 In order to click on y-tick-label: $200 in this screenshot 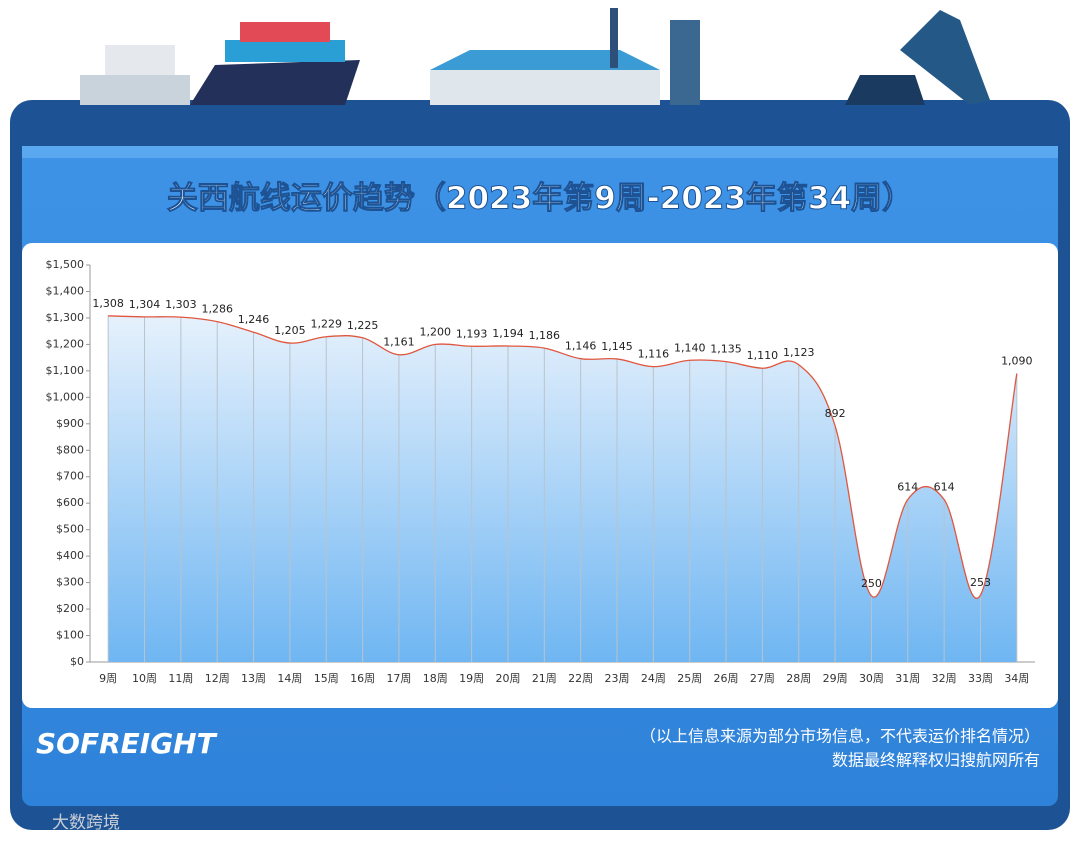, I will do `click(70, 608)`.